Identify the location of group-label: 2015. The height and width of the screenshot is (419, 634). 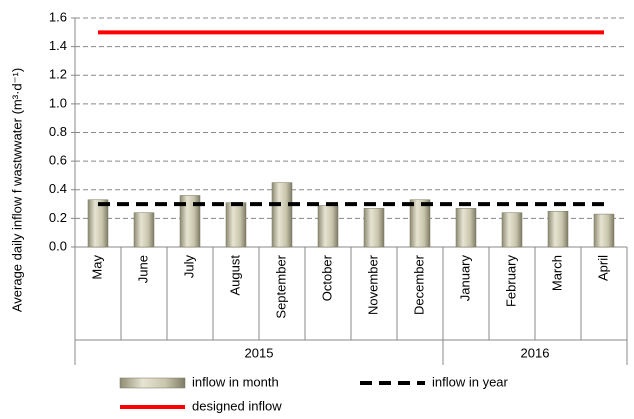
(259, 352).